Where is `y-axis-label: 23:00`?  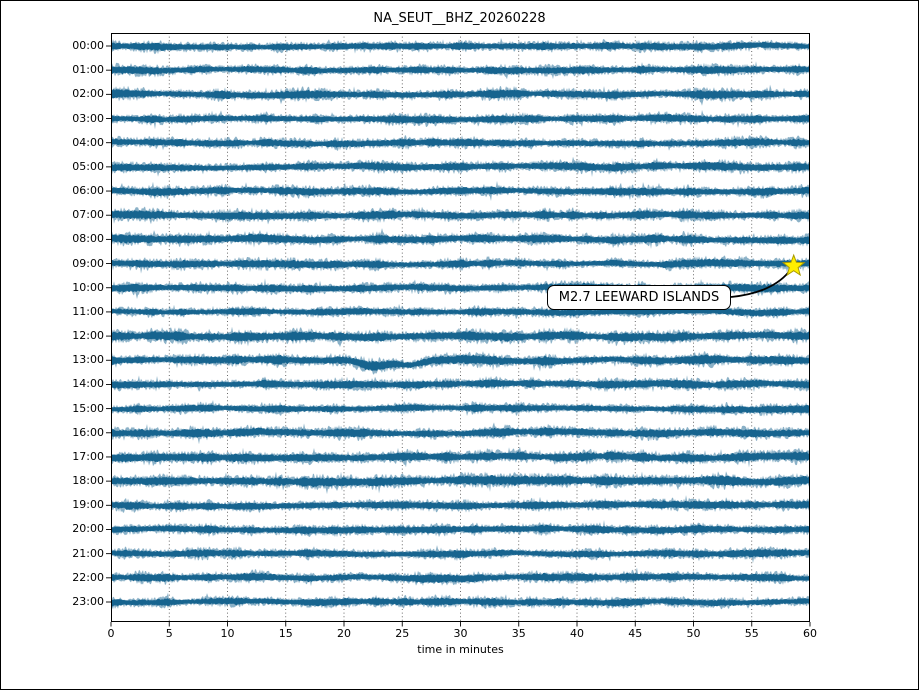 y-axis-label: 23:00 is located at coordinates (88, 601).